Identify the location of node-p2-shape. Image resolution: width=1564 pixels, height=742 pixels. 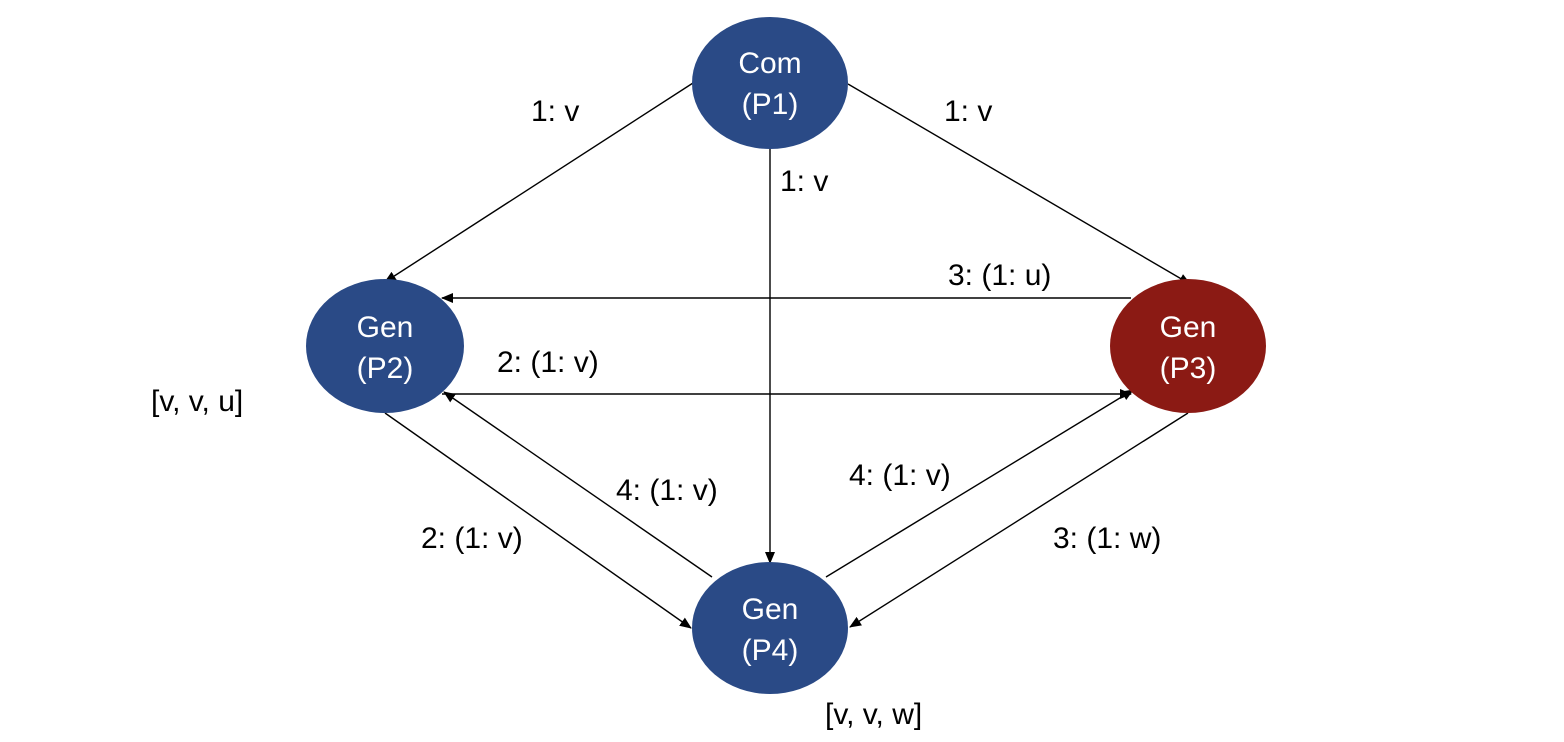
(385, 346).